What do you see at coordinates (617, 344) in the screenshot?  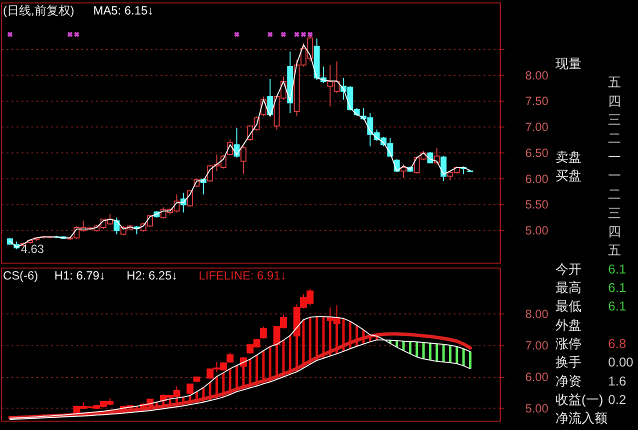 I see `text: 6.8` at bounding box center [617, 344].